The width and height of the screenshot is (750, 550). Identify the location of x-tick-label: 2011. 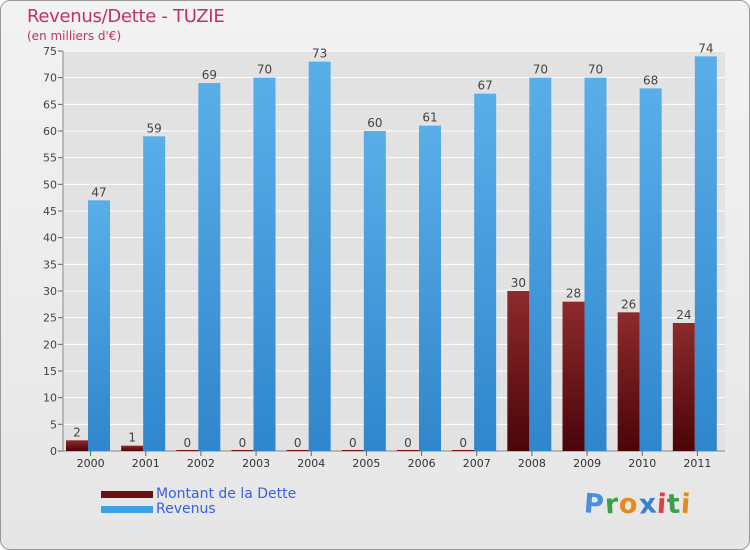
(697, 463).